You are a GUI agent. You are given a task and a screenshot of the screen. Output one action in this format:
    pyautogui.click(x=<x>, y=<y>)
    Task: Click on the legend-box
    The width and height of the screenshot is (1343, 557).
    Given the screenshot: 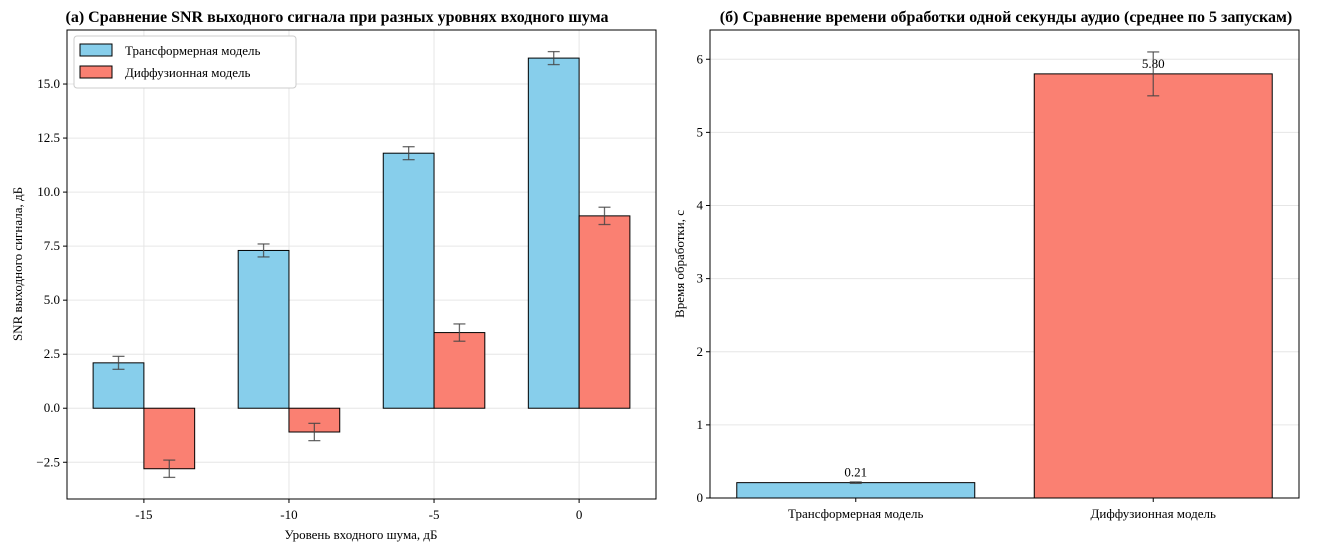 What is the action you would take?
    pyautogui.click(x=185, y=62)
    